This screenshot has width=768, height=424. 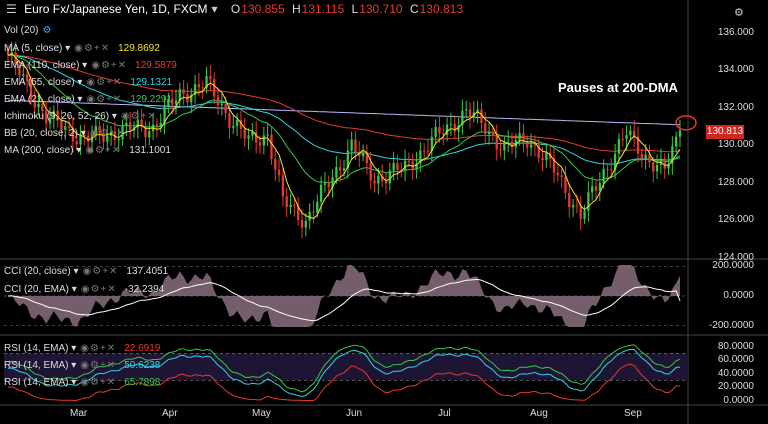 What do you see at coordinates (344, 296) in the screenshot?
I see `cci-area` at bounding box center [344, 296].